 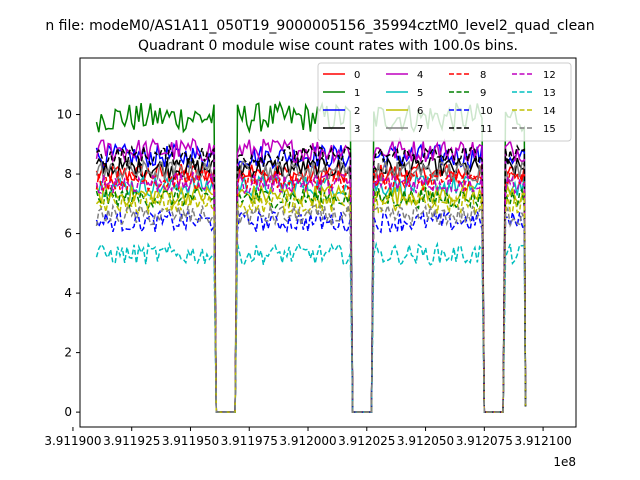 I want to click on y-tick-label: 0, so click(x=68, y=412).